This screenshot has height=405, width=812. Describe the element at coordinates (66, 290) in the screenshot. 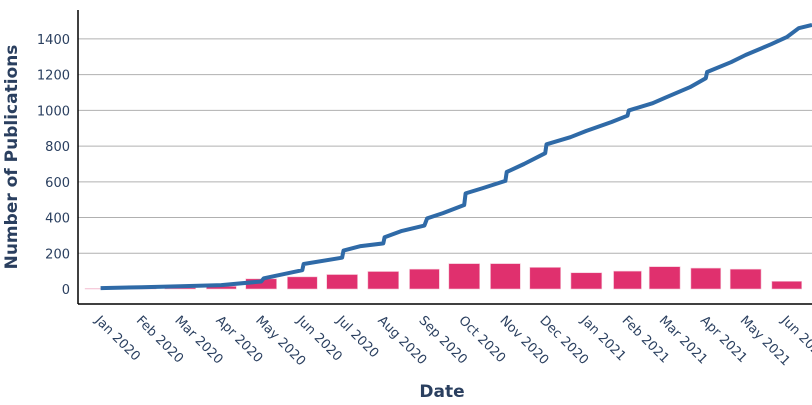

I see `y-tick-label: 0` at that location.